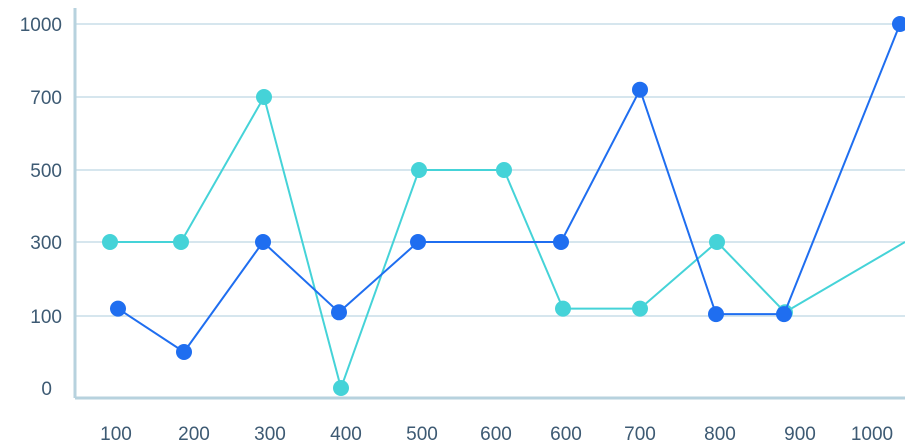 The image size is (905, 448). What do you see at coordinates (41, 25) in the screenshot?
I see `y-tick-label: 1000` at bounding box center [41, 25].